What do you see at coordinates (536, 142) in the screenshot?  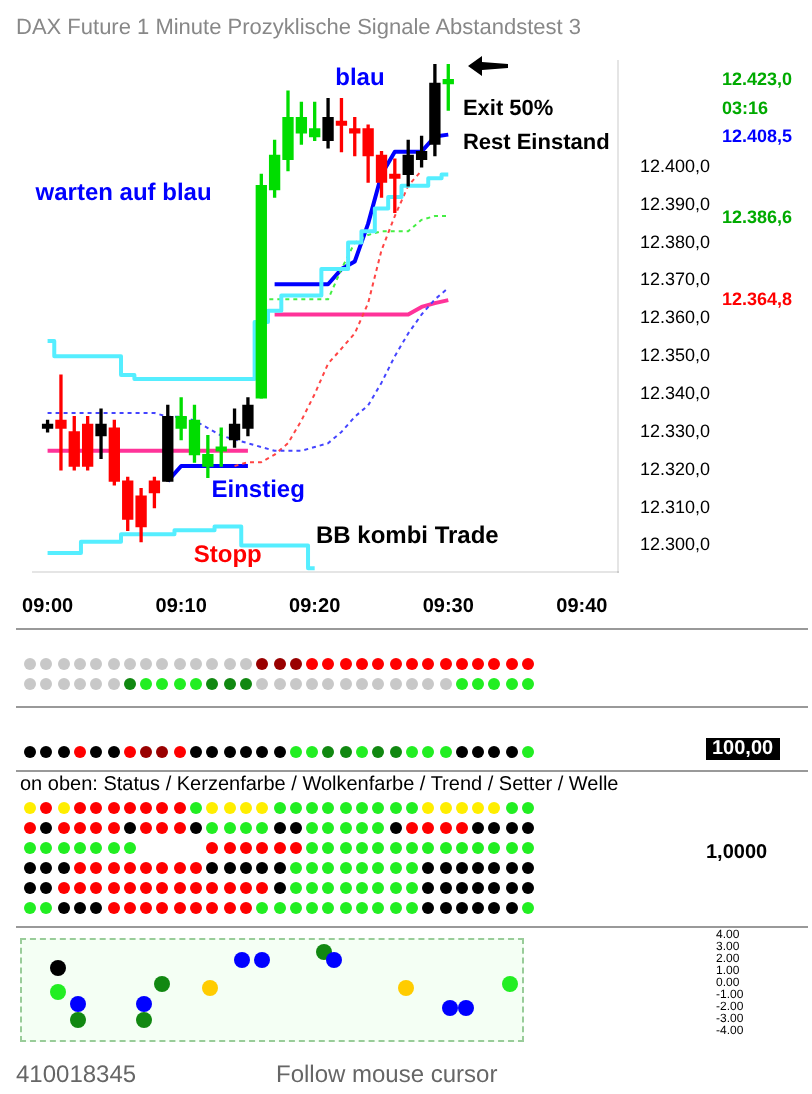 I see `annotation: Rest Einstand` at bounding box center [536, 142].